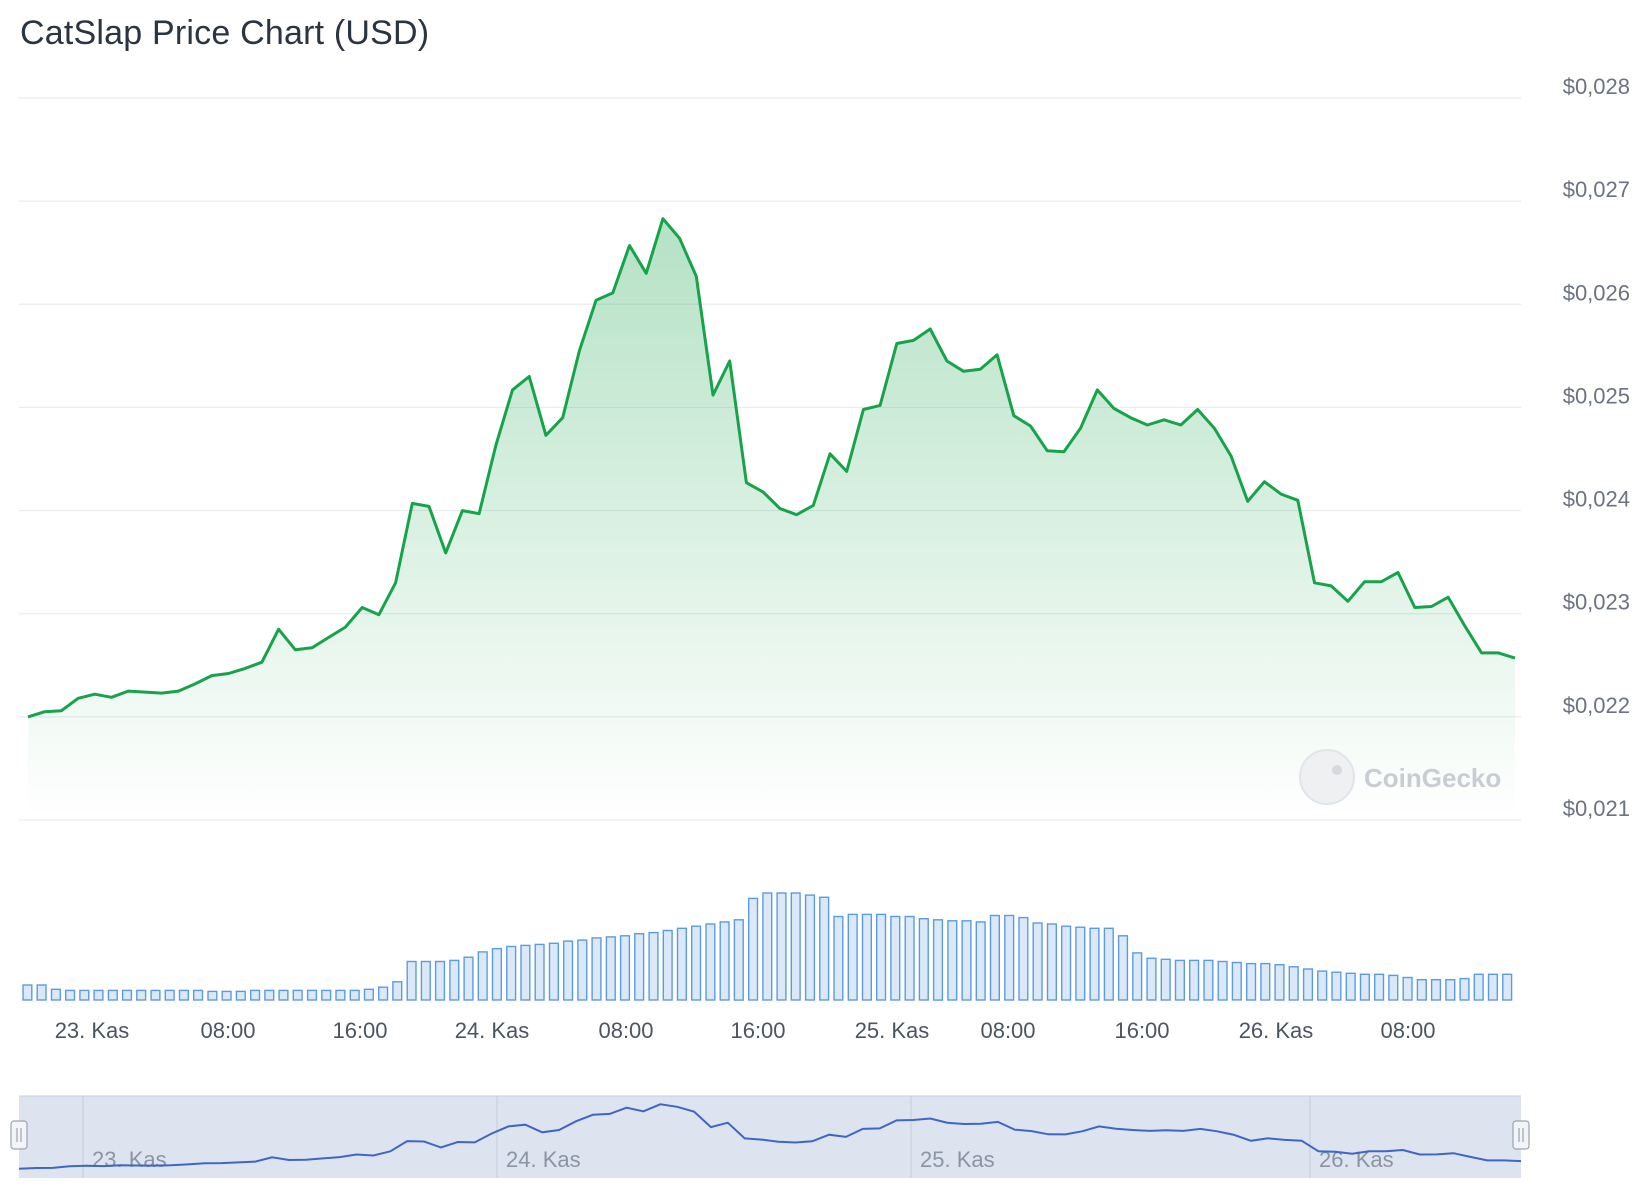 This screenshot has width=1644, height=1200. I want to click on y-tick-label: $0,028, so click(1596, 86).